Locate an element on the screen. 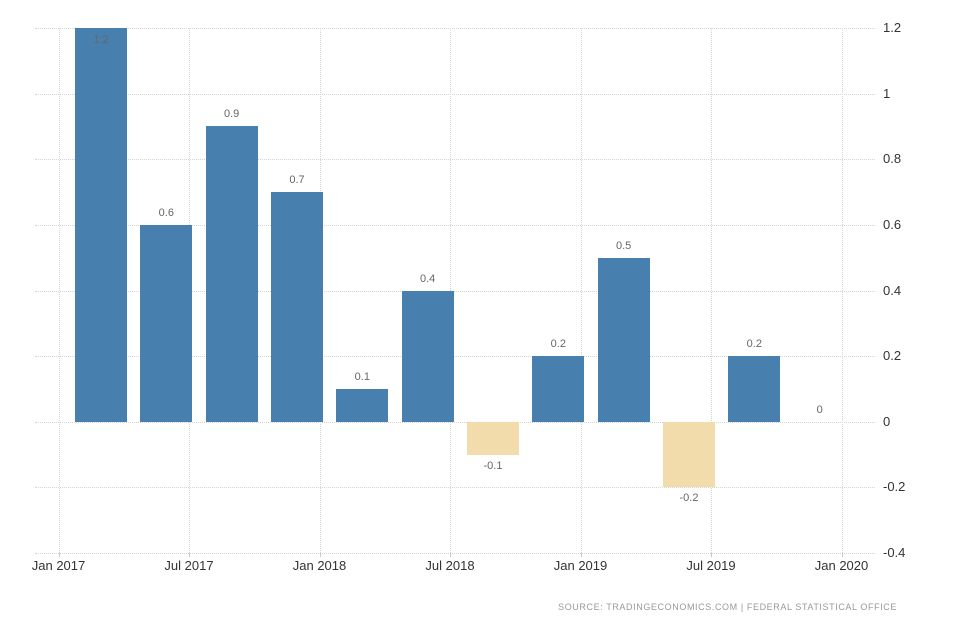  bar-q3-2019 is located at coordinates (754, 389).